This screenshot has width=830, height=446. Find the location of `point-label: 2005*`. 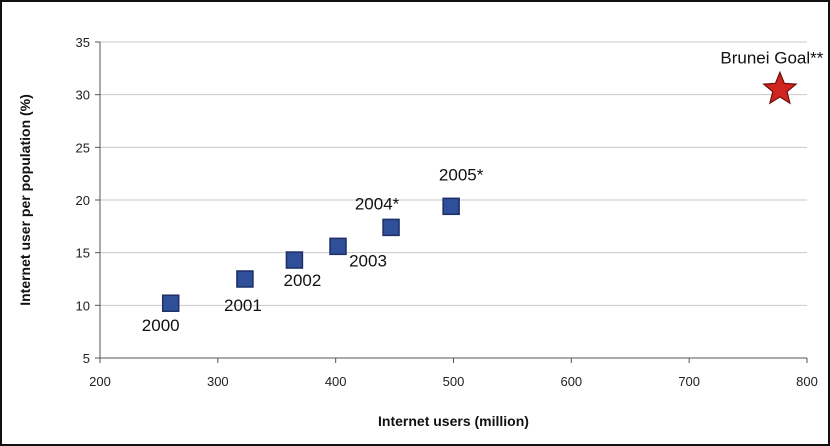

point-label: 2005* is located at coordinates (461, 174).